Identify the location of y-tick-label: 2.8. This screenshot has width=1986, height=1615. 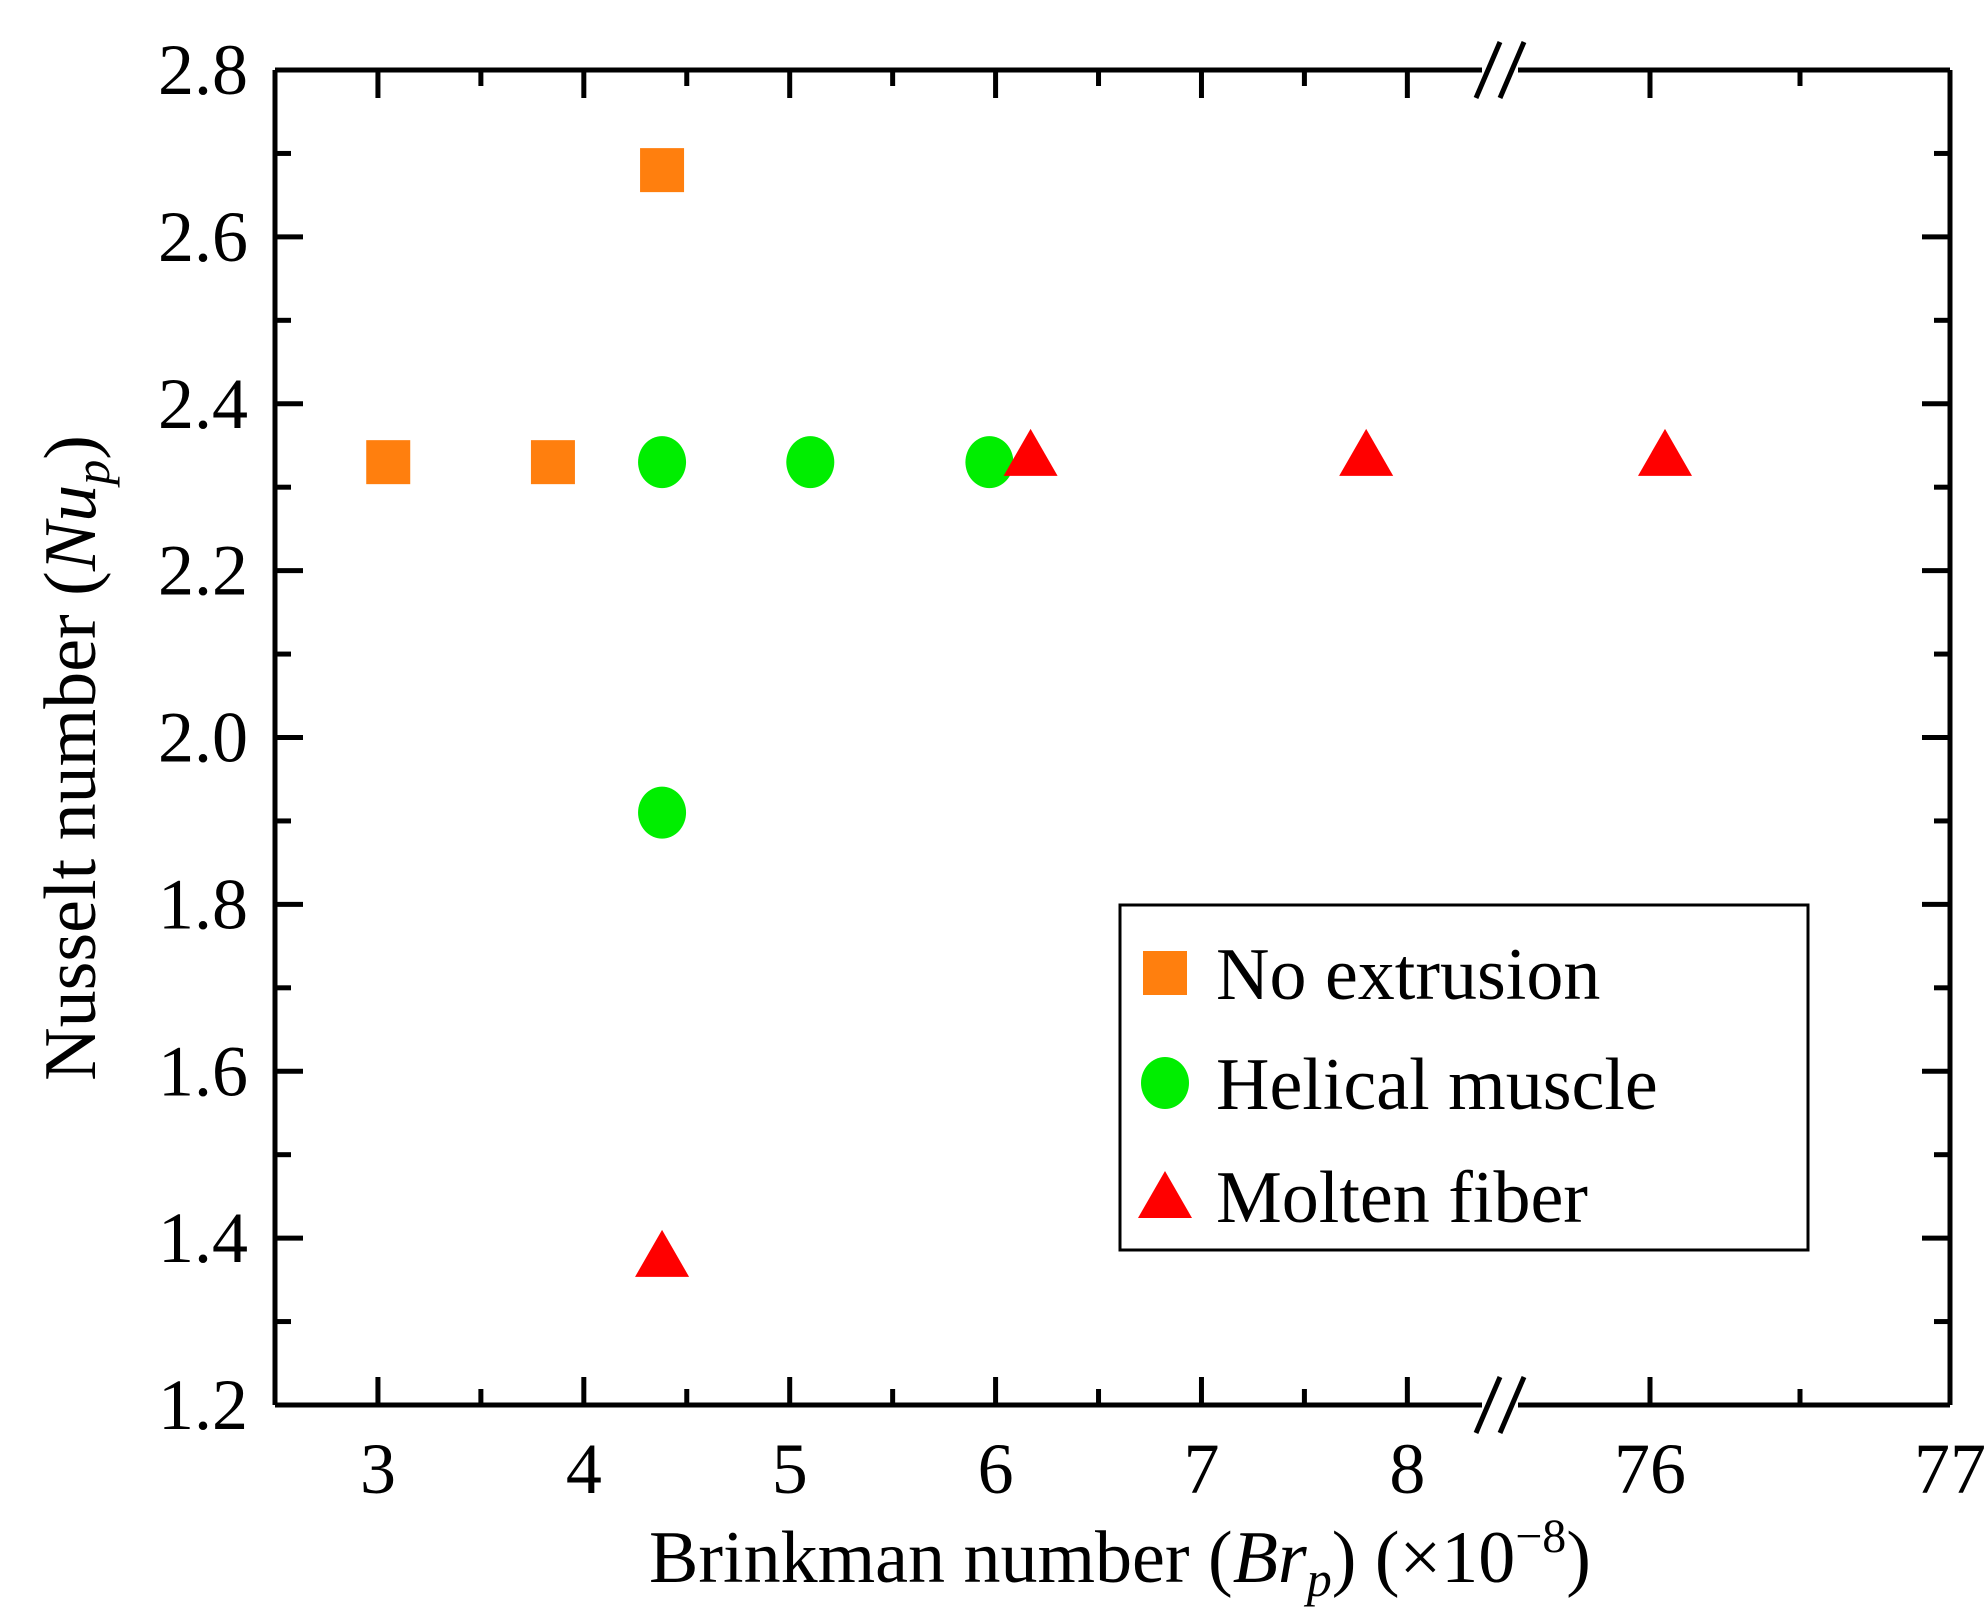
(203, 70).